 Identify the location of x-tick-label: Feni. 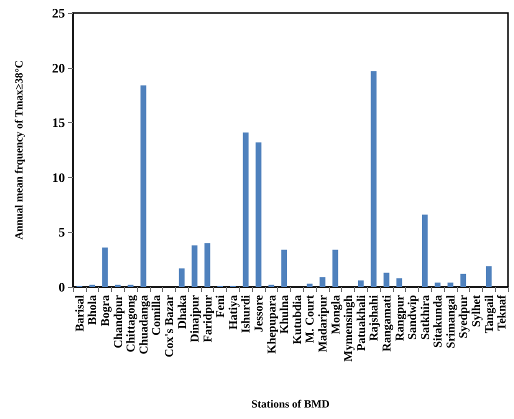
(220, 306).